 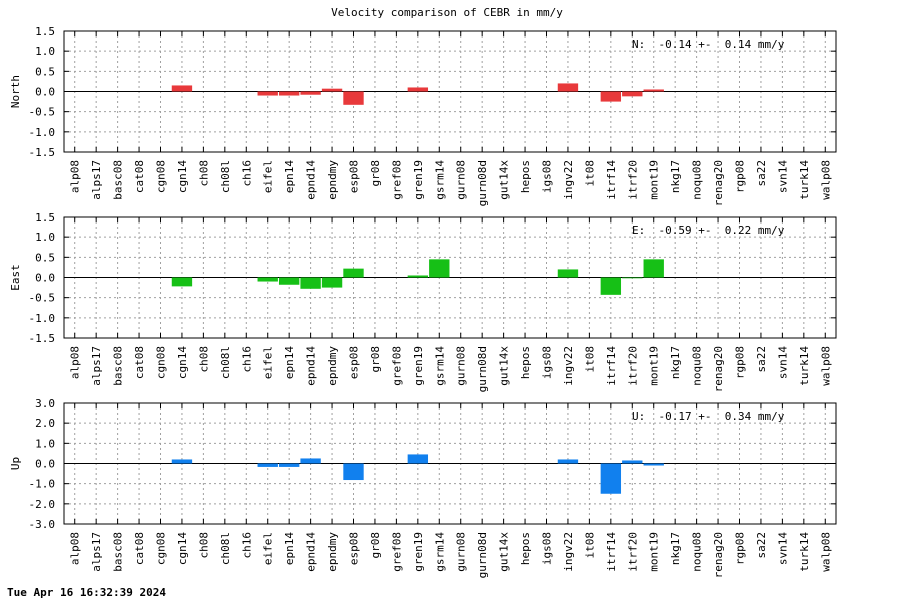 What do you see at coordinates (42, 152) in the screenshot?
I see `y-tick-label: -1.5` at bounding box center [42, 152].